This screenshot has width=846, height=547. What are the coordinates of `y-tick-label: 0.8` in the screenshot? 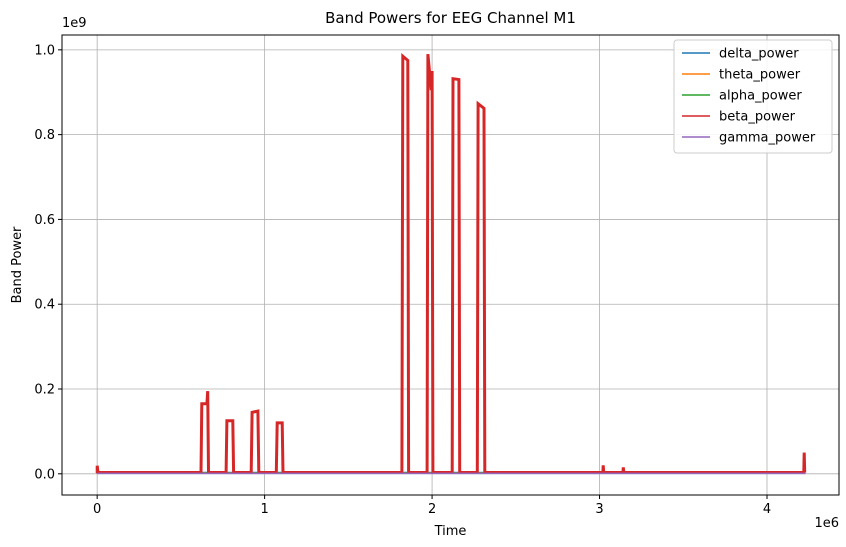 It's located at (44, 135).